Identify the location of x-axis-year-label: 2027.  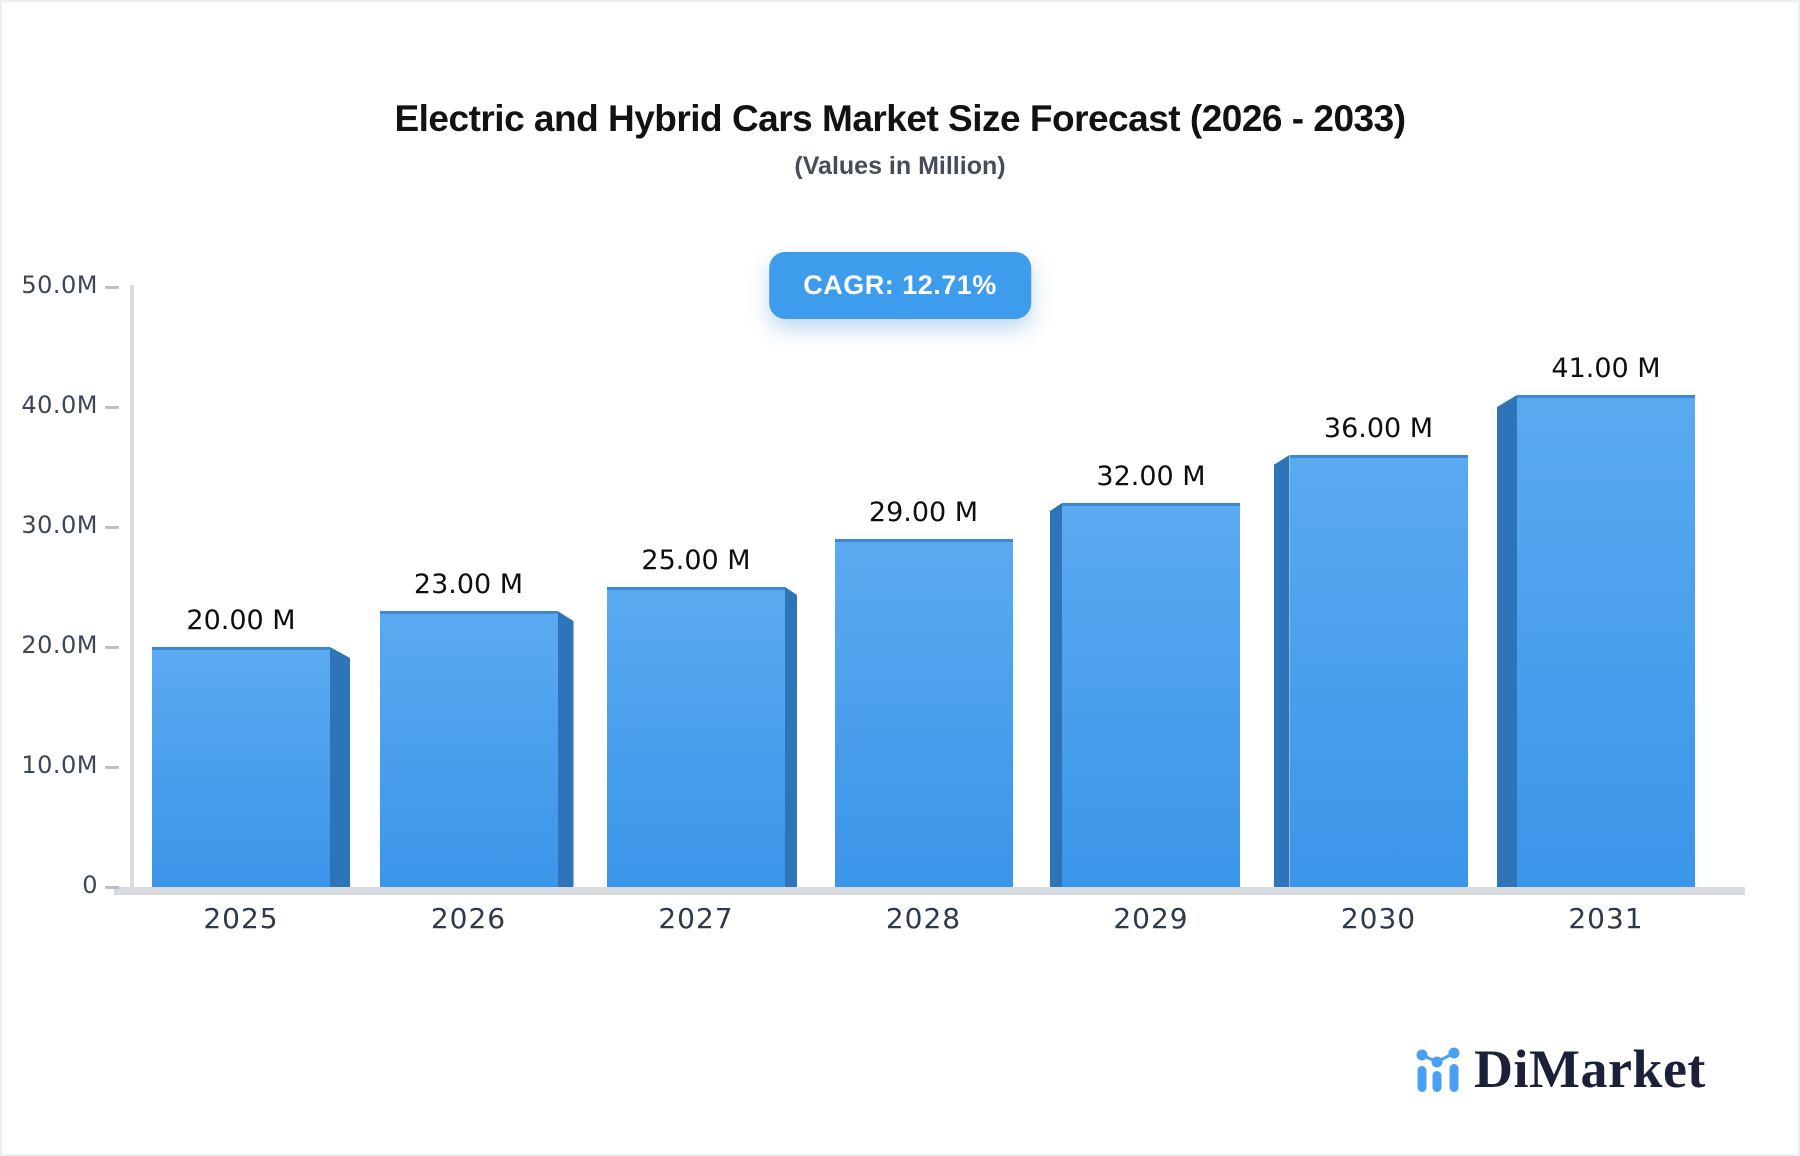
(696, 918).